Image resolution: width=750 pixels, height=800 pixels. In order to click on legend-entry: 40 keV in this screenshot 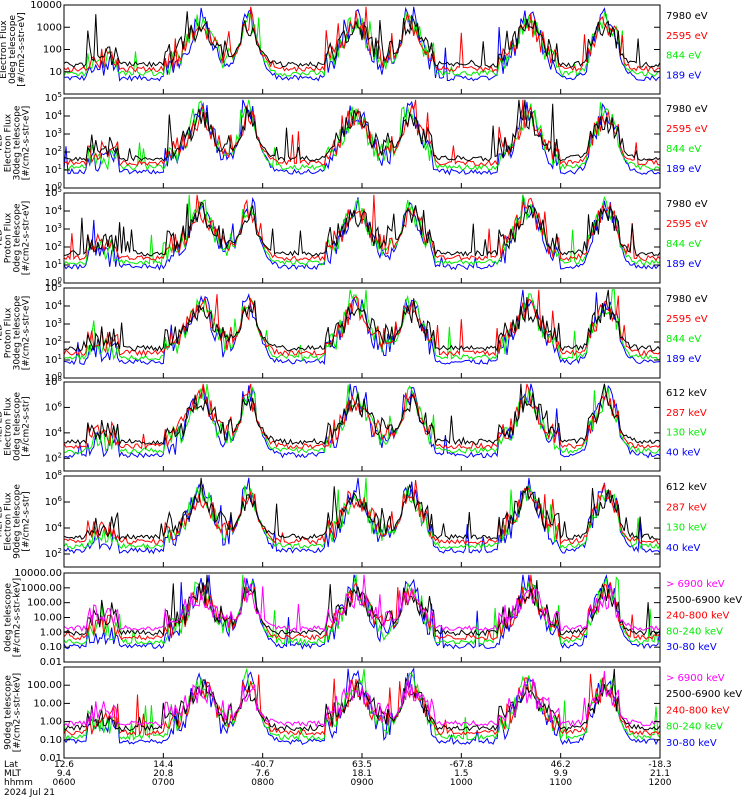, I will do `click(683, 452)`.